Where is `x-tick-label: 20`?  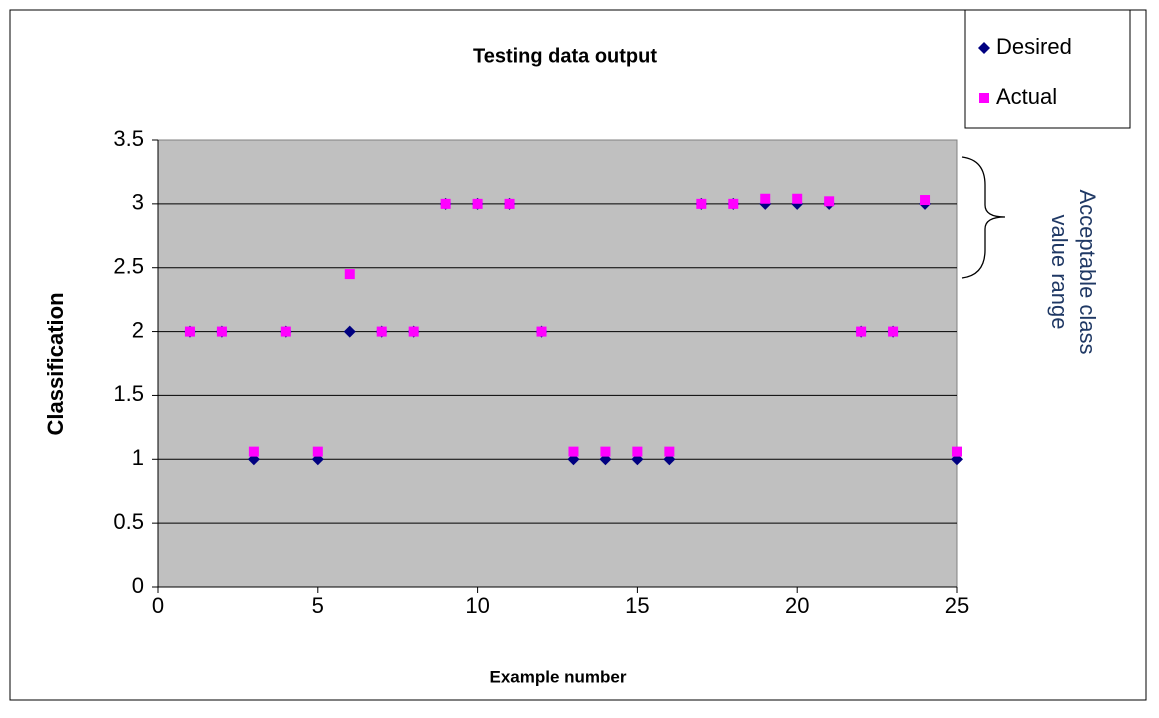 x-tick-label: 20 is located at coordinates (797, 605).